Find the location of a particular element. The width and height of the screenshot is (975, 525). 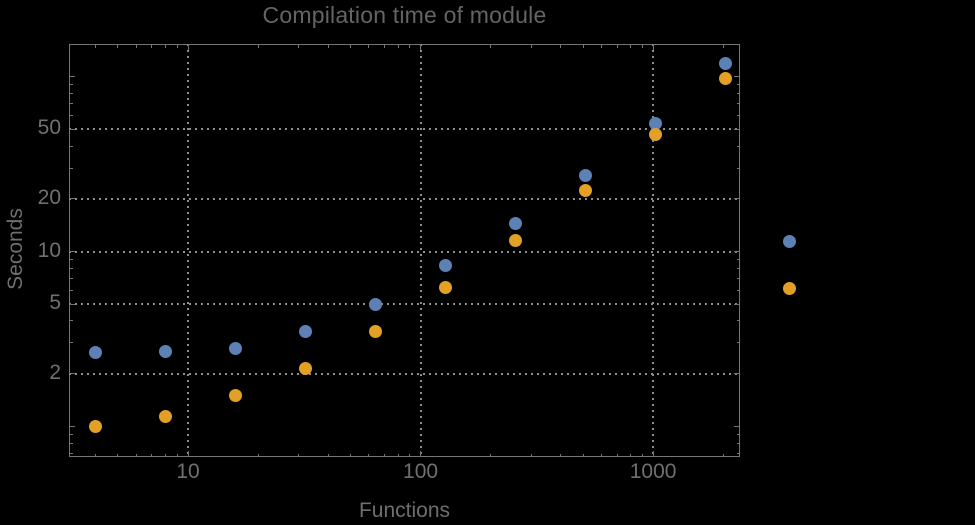

y-tick-0.8 is located at coordinates (71, 443).